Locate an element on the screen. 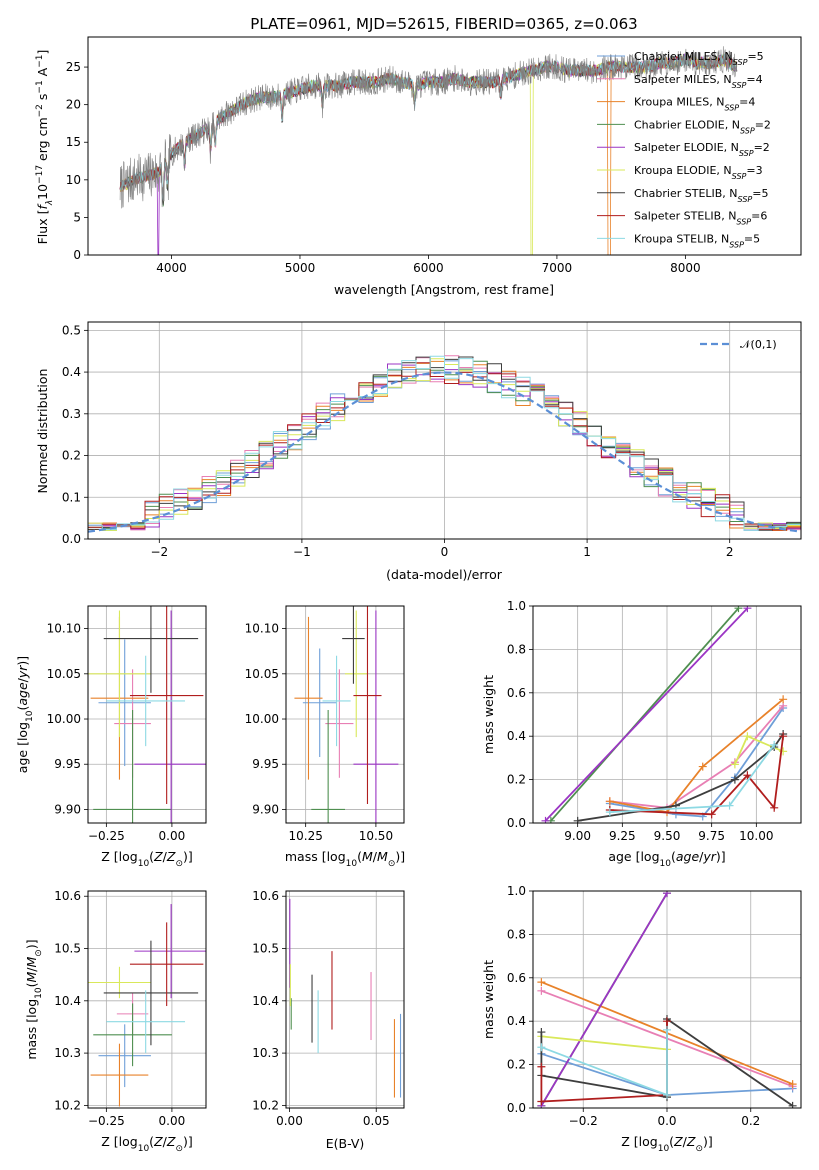 The width and height of the screenshot is (819, 1170). weight-series-chabrier-stelib is located at coordinates (680, 776).